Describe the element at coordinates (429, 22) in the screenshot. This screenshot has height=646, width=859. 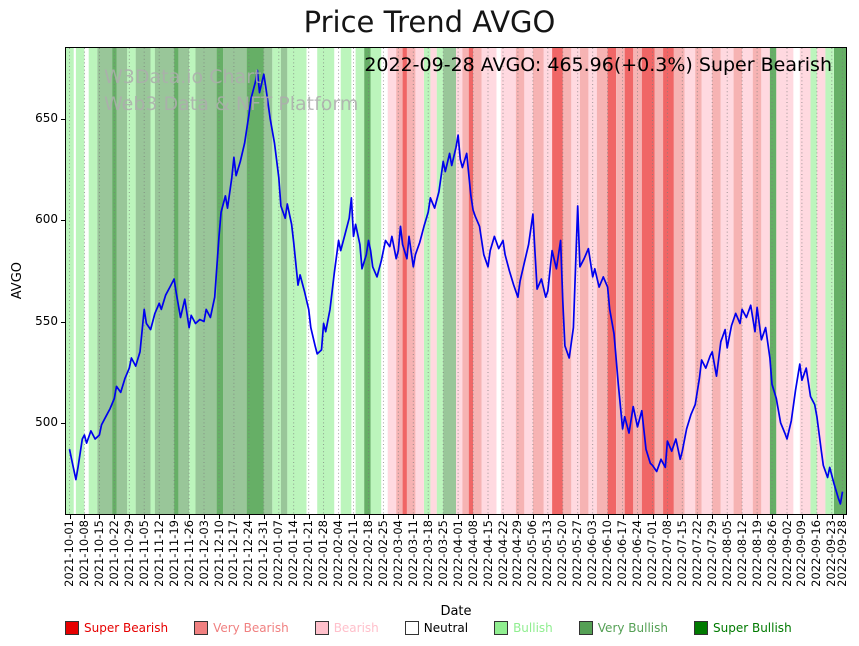
I see `chart-title: Price Trend AVGO` at that location.